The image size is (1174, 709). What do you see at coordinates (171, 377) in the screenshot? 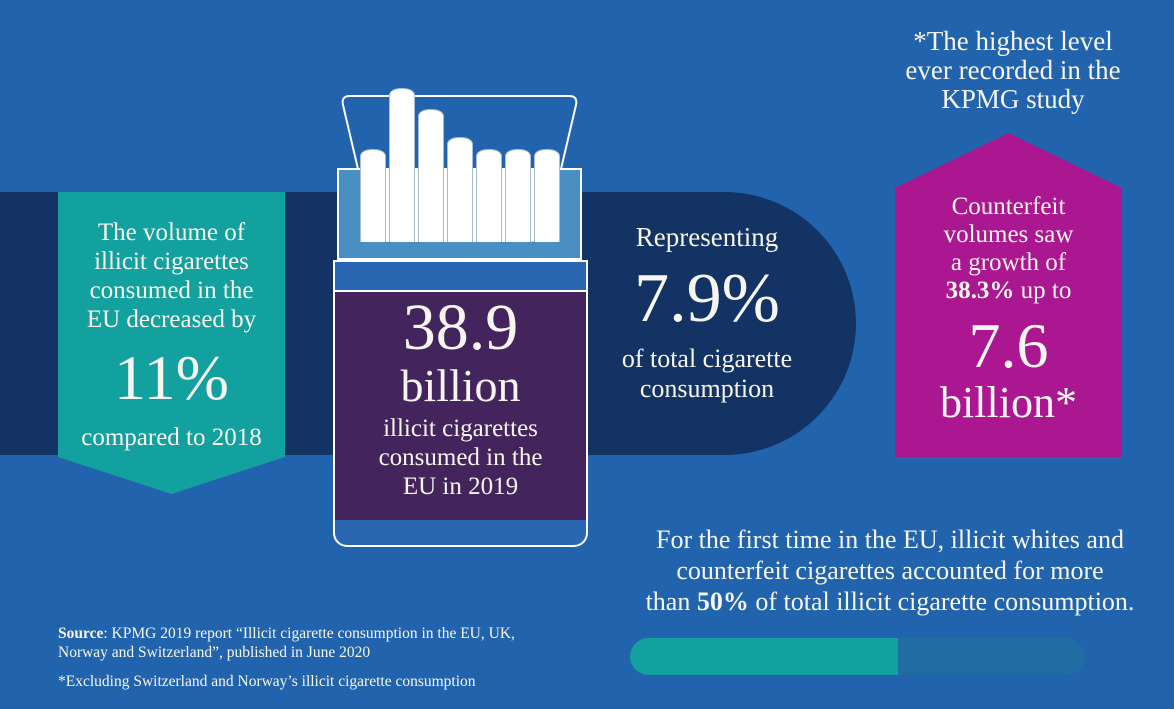
I see `decrease-percentage: 11%` at bounding box center [171, 377].